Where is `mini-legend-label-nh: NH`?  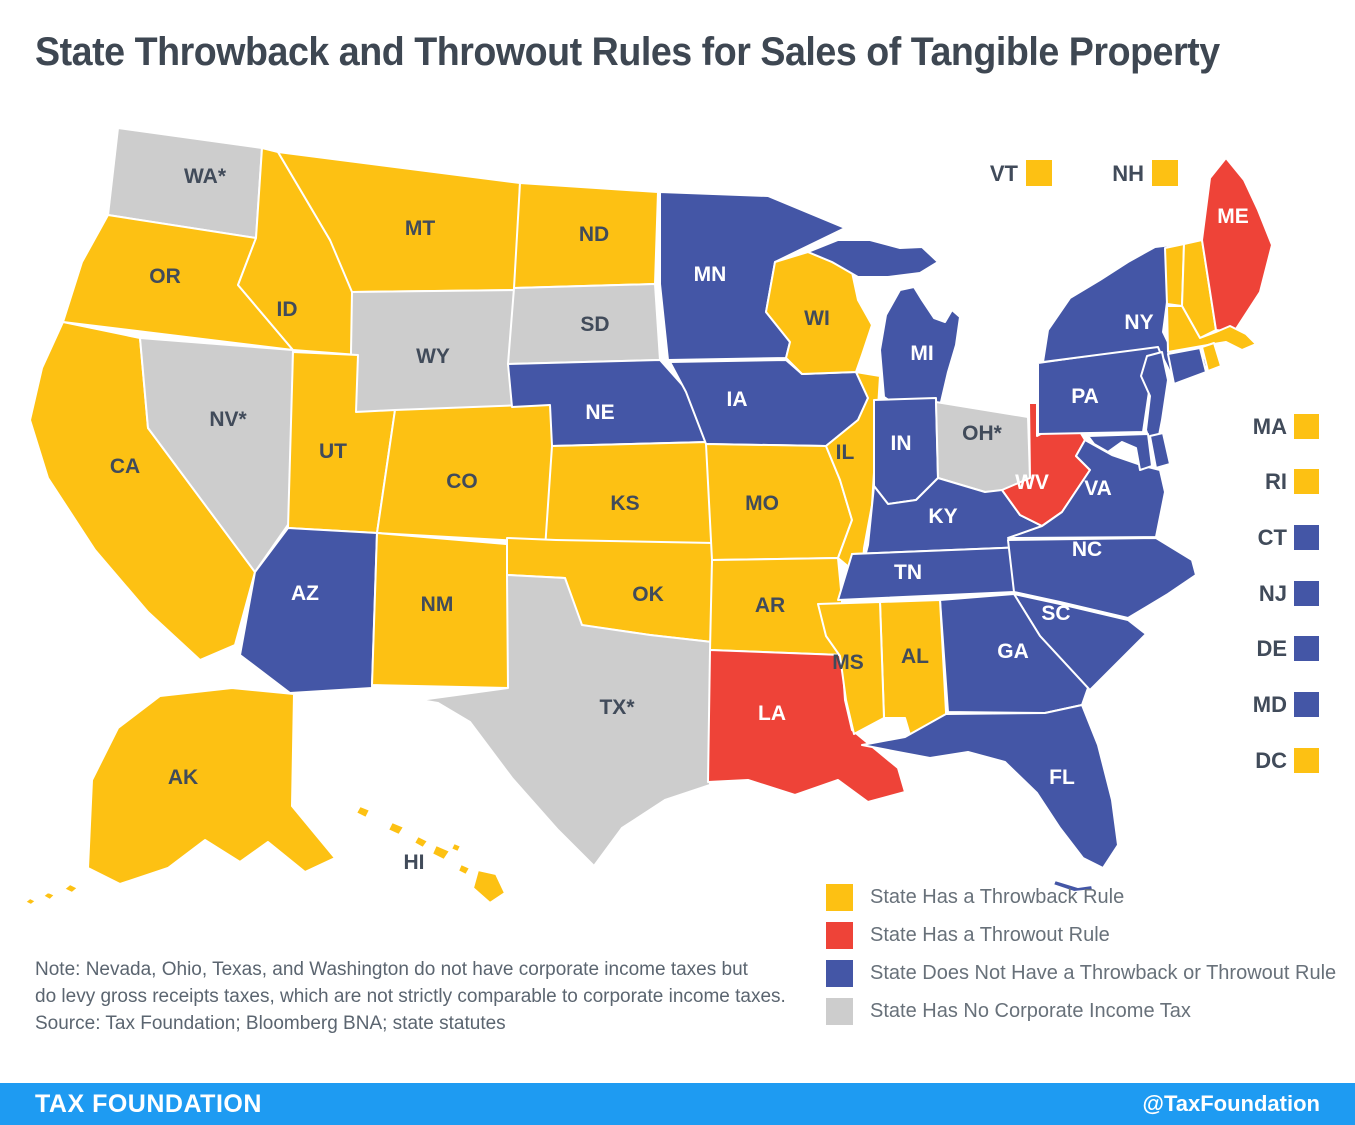
mini-legend-label-nh: NH is located at coordinates (1128, 173).